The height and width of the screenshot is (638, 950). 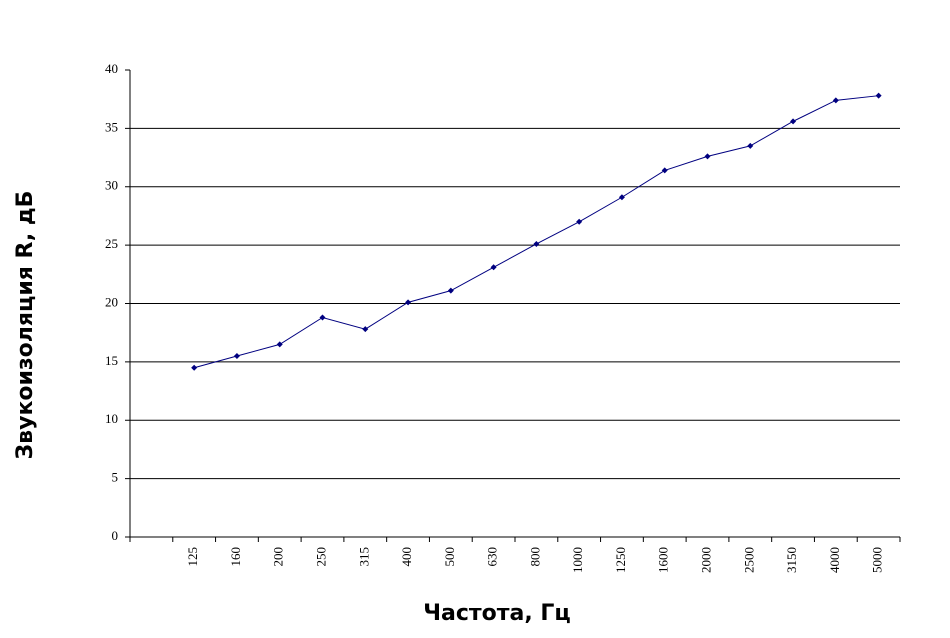 I want to click on x-tick-label: 630, so click(x=492, y=557).